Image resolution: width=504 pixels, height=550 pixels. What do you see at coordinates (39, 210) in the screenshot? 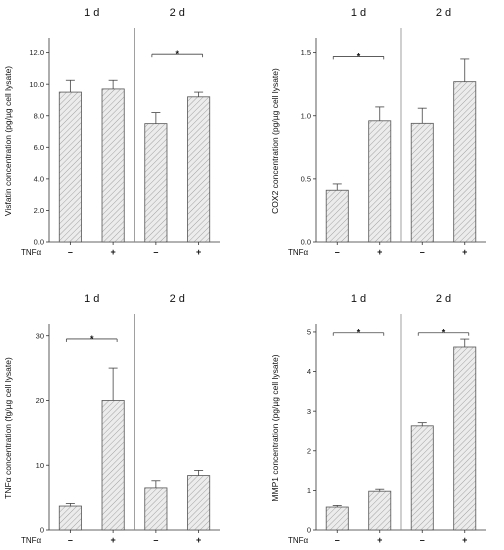
I see `y-tick-label: 2.0` at bounding box center [39, 210].